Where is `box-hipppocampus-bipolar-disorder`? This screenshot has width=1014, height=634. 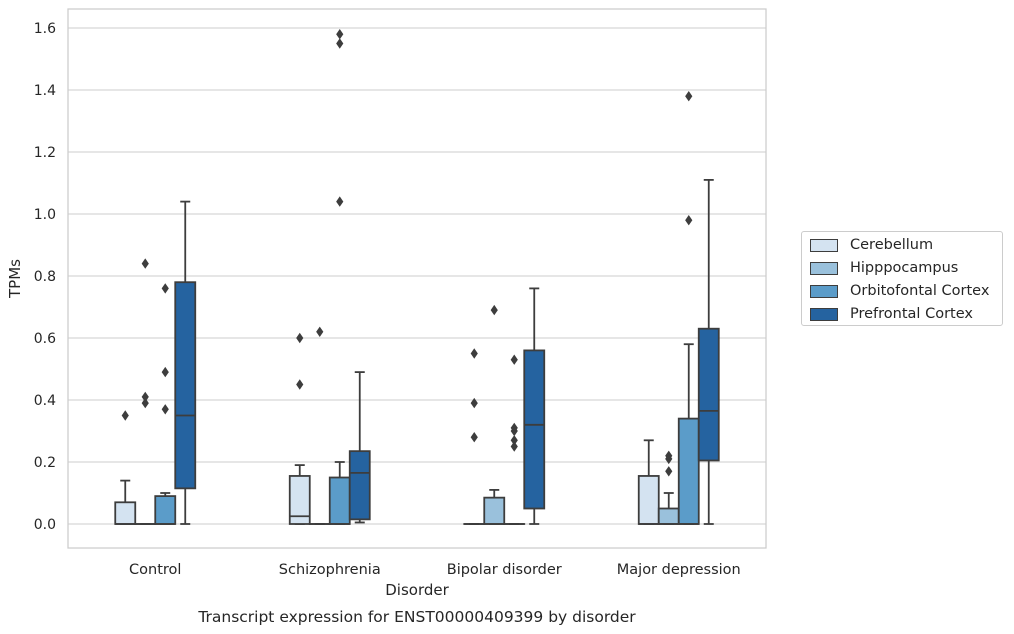 box-hipppocampus-bipolar-disorder is located at coordinates (494, 414).